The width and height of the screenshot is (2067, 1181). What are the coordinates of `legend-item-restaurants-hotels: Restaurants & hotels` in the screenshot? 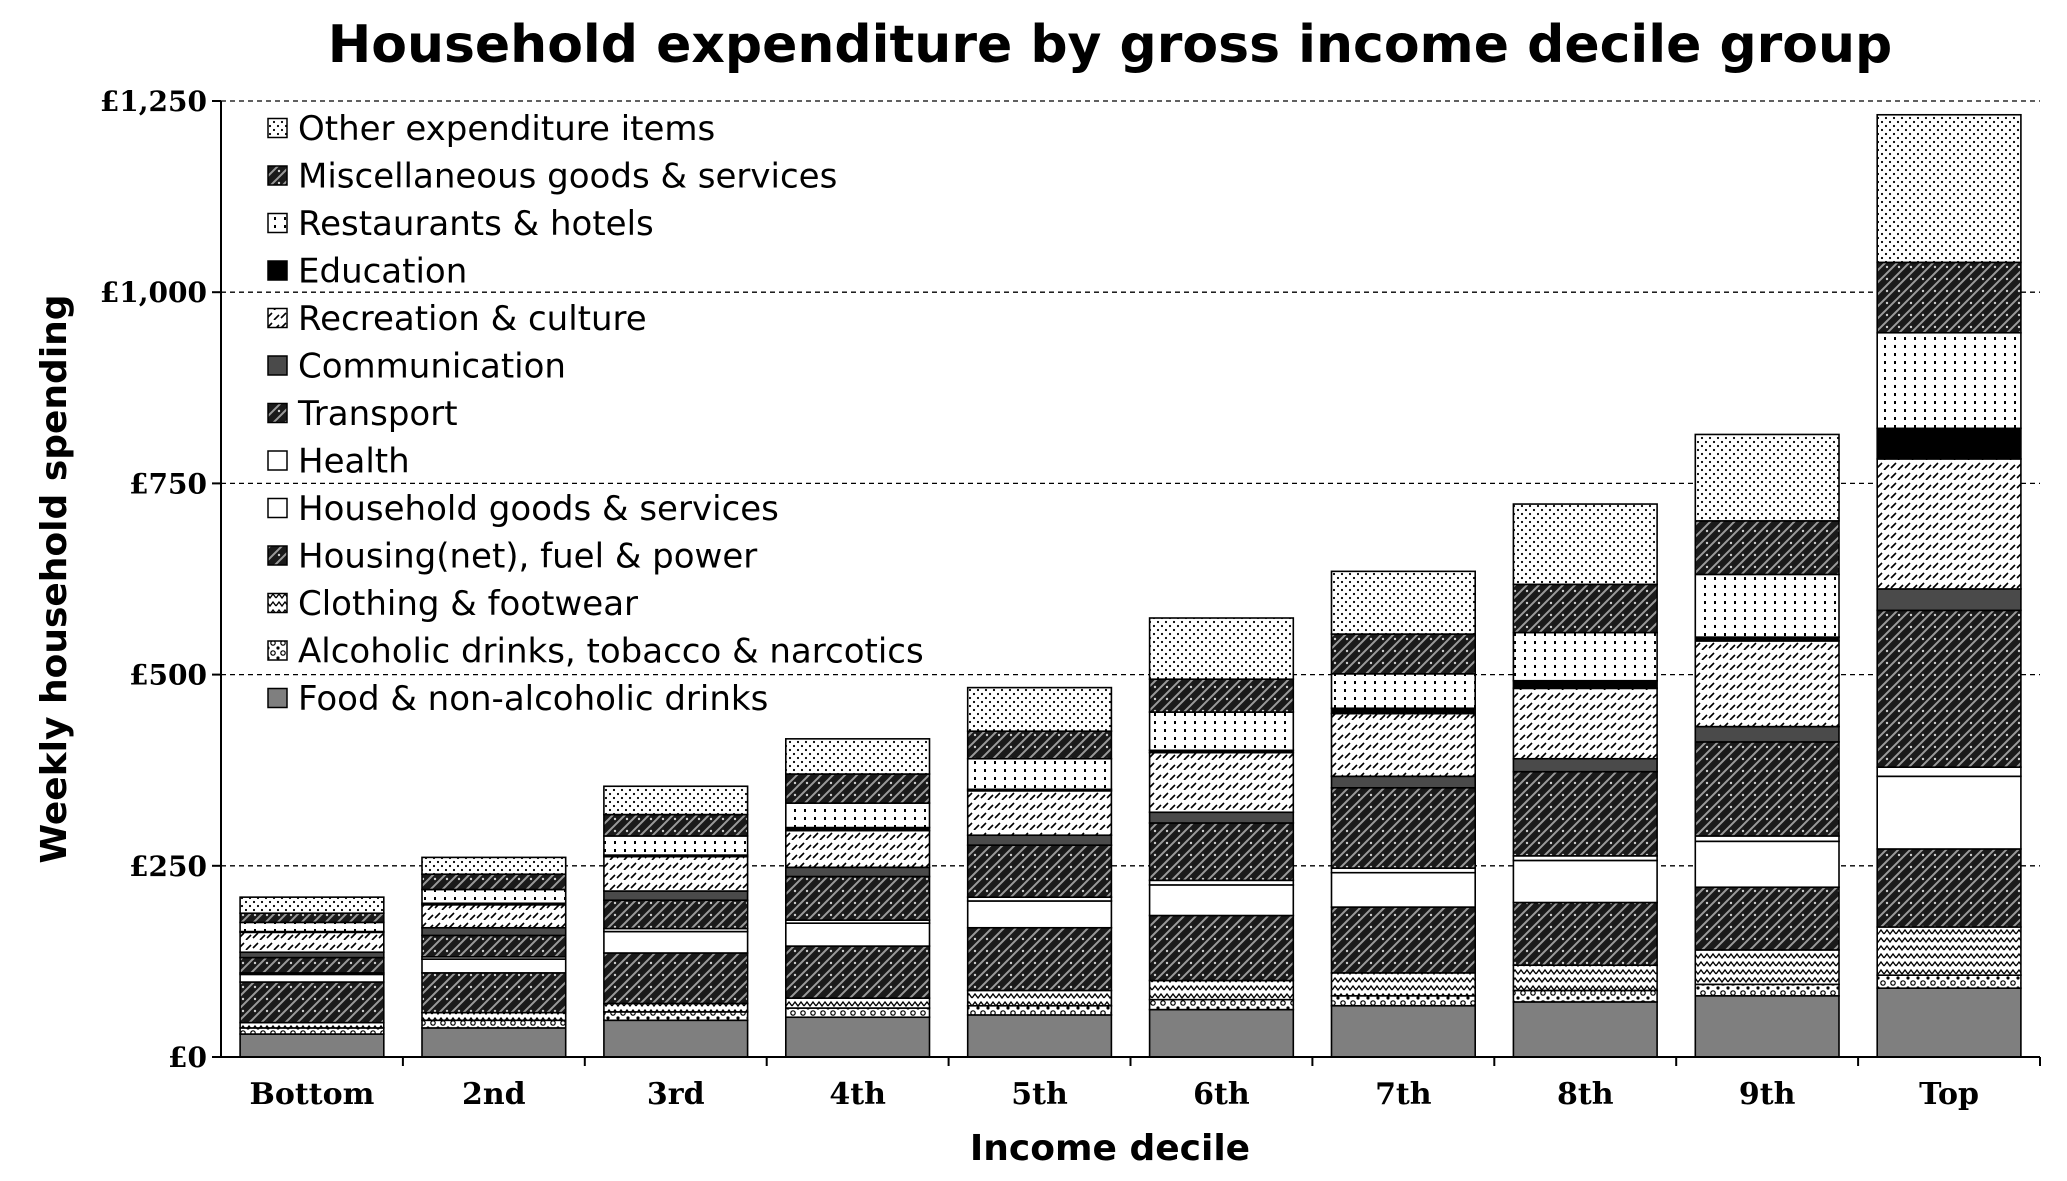 It's located at (460, 224).